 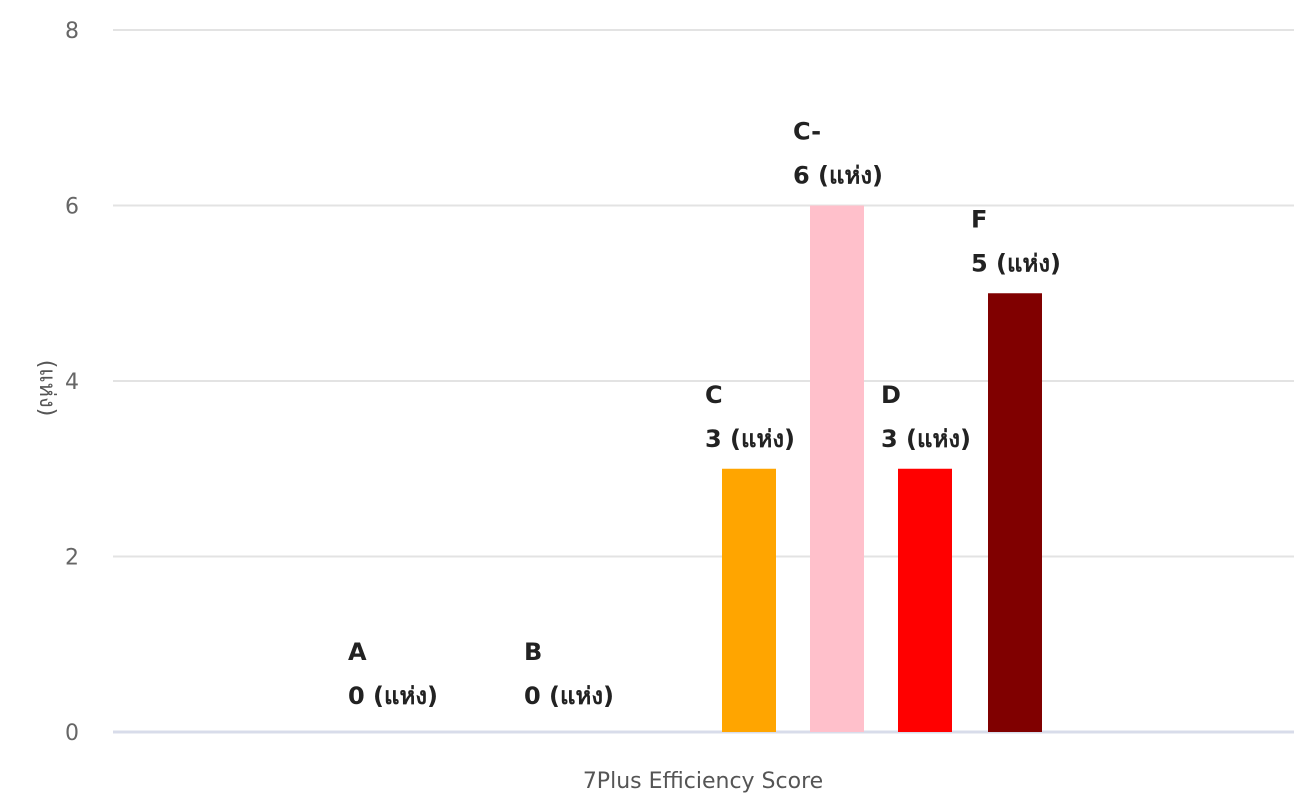 What do you see at coordinates (807, 132) in the screenshot?
I see `data-label-category: C-` at bounding box center [807, 132].